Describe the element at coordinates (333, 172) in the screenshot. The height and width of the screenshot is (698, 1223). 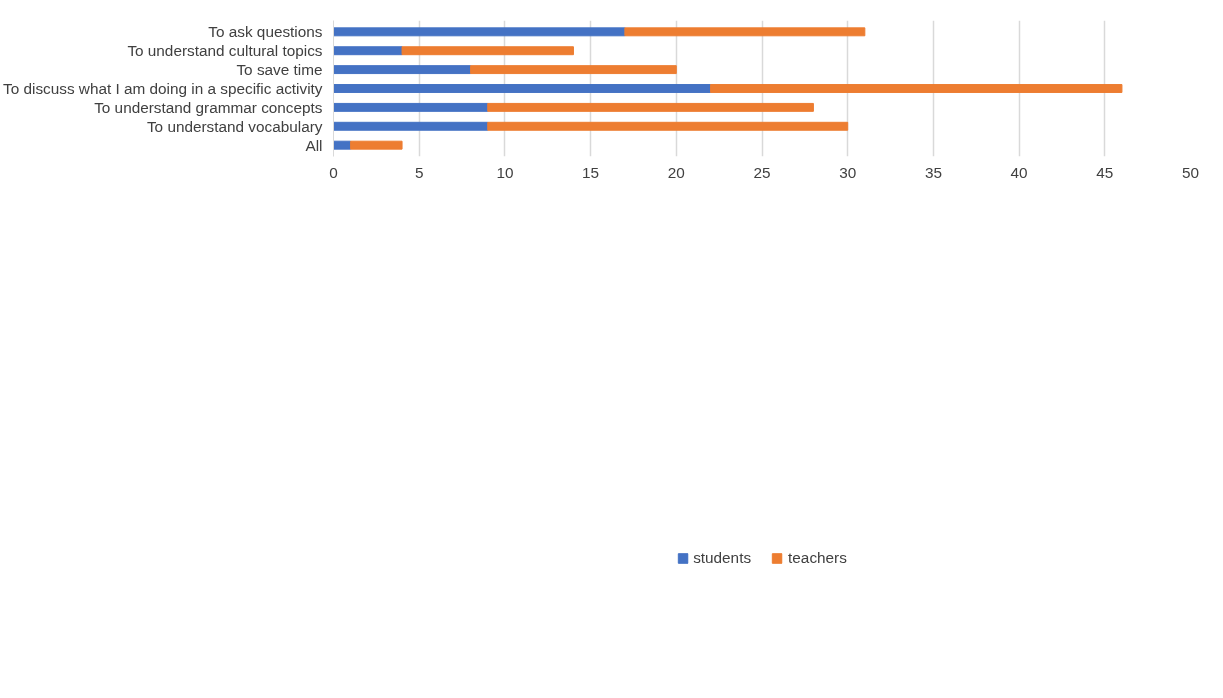
I see `x-tick-label: 0` at that location.